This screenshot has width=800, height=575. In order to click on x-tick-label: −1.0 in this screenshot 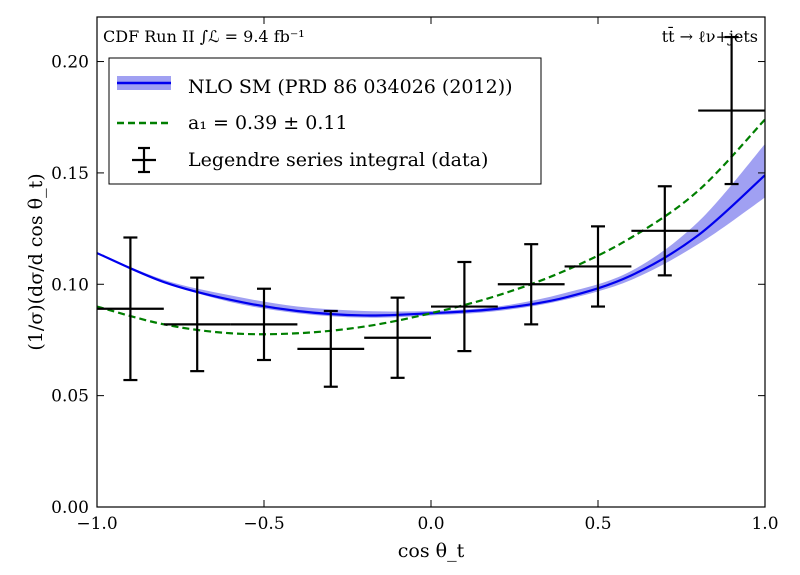, I will do `click(96, 524)`.